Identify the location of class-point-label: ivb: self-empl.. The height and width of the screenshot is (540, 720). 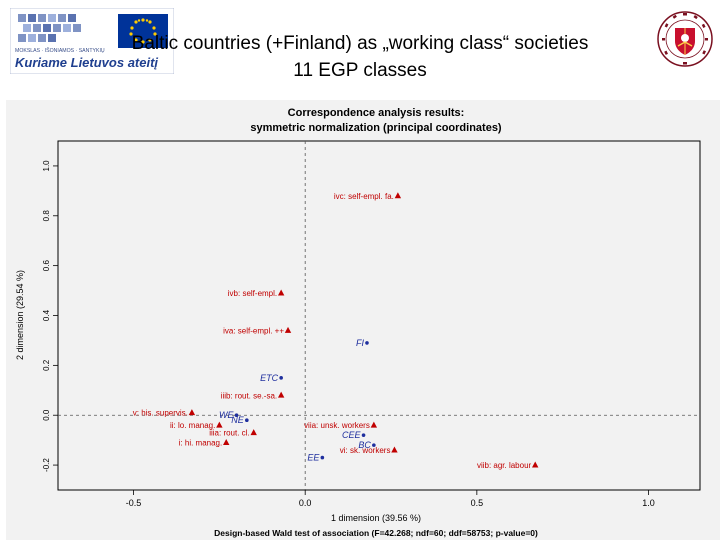
(252, 293).